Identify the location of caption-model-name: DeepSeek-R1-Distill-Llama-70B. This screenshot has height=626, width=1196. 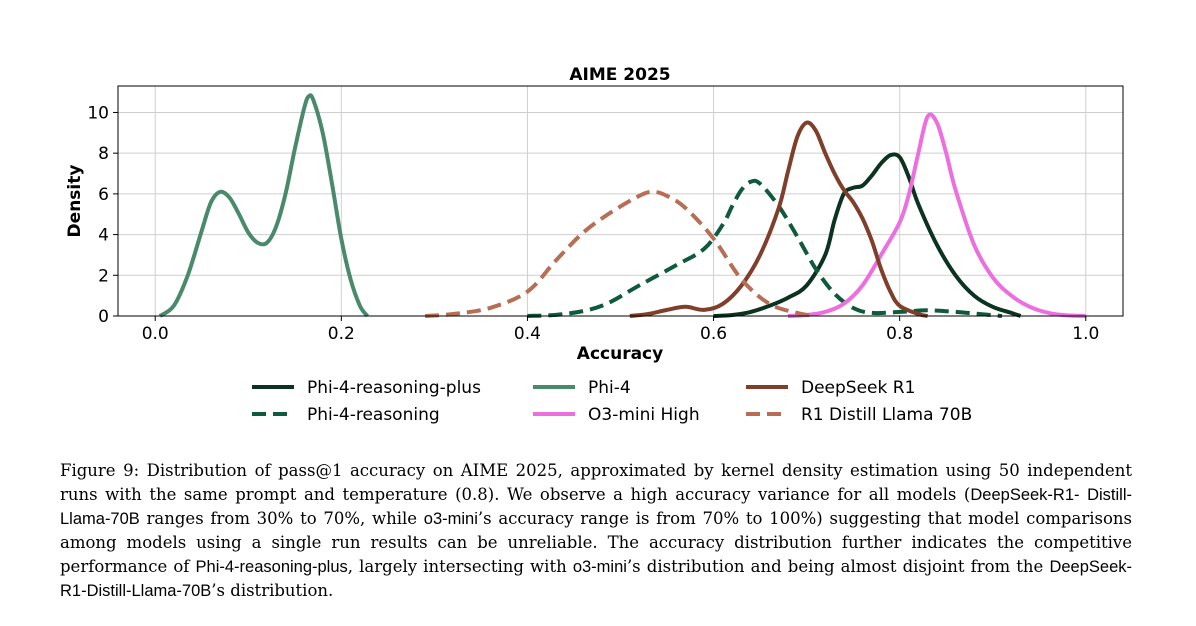
(596, 579).